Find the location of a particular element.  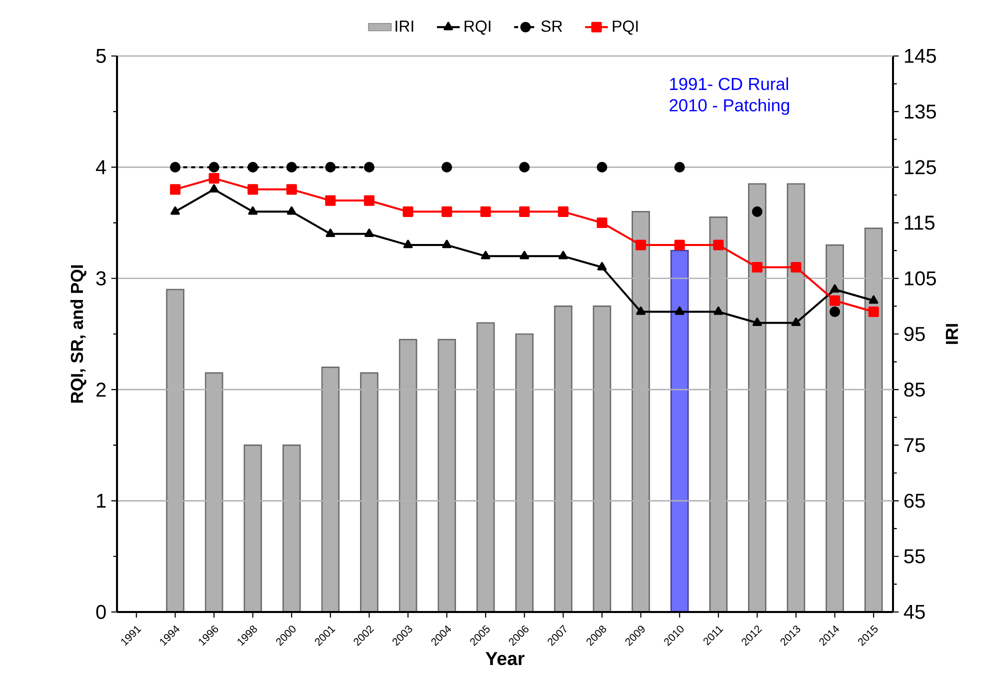

y2-tick-label: 105 is located at coordinates (920, 278).